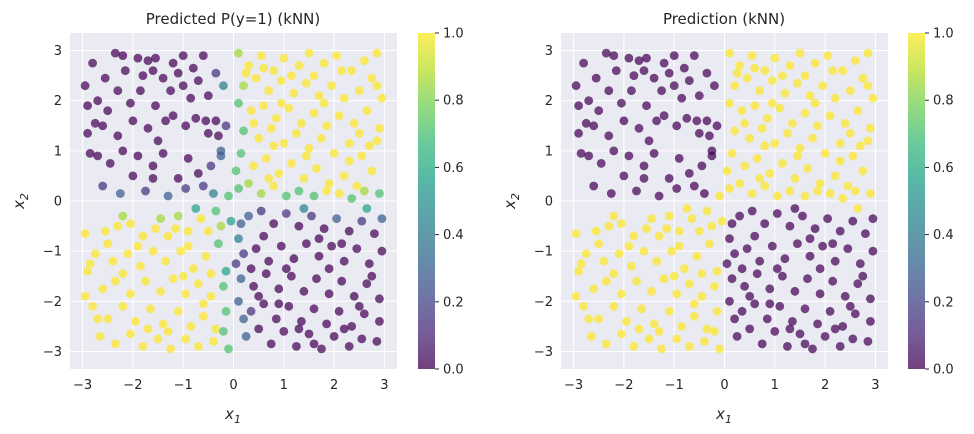  I want to click on left-chart-title: Predicted P(y=1) (kNN), so click(233, 19).